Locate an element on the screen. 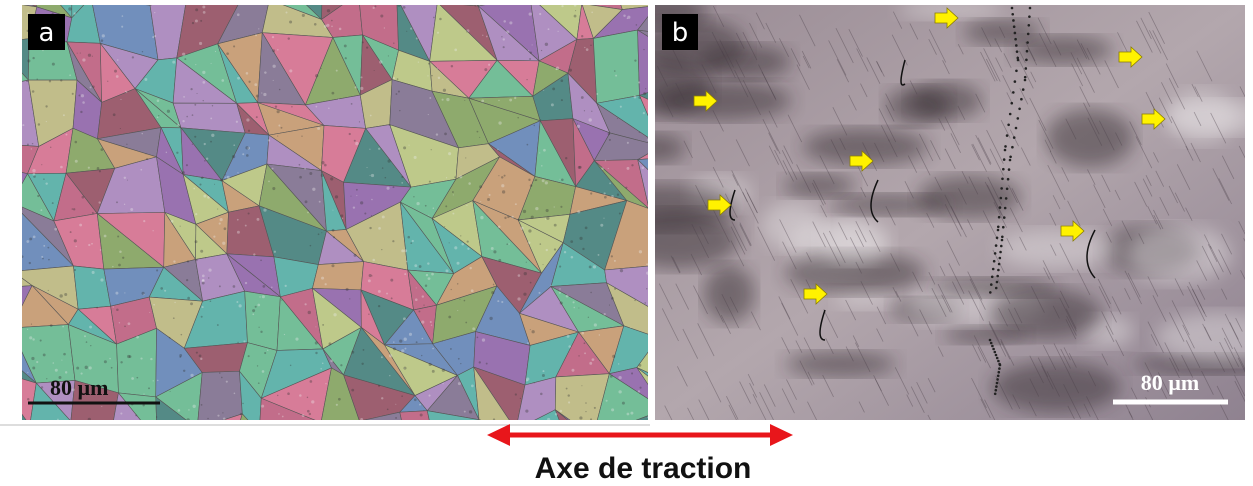 This screenshot has height=486, width=1253. panel-label: a is located at coordinates (47, 33).